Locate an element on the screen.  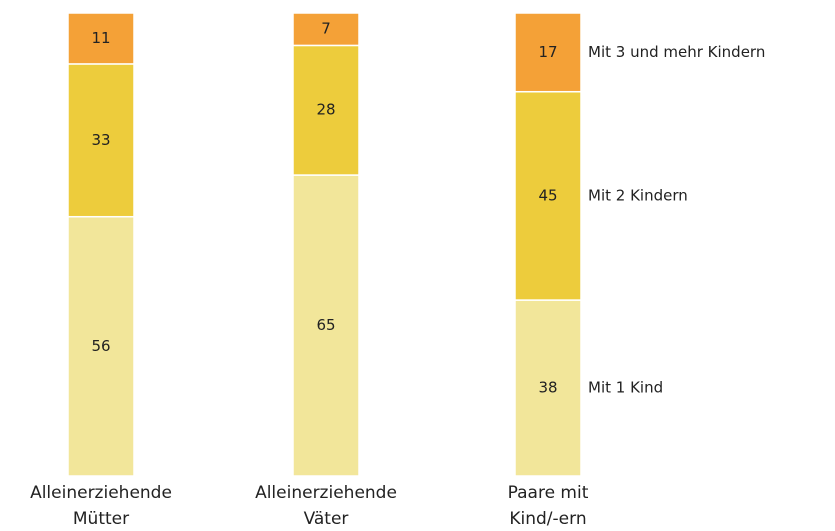
value-label: 11 is located at coordinates (100, 38).